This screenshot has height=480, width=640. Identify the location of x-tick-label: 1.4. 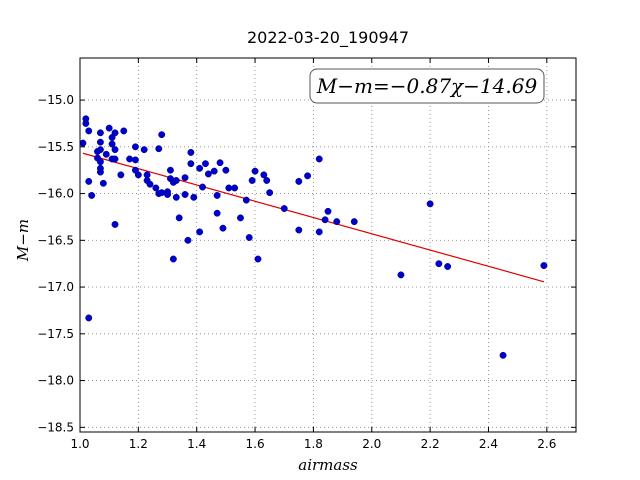
(196, 444).